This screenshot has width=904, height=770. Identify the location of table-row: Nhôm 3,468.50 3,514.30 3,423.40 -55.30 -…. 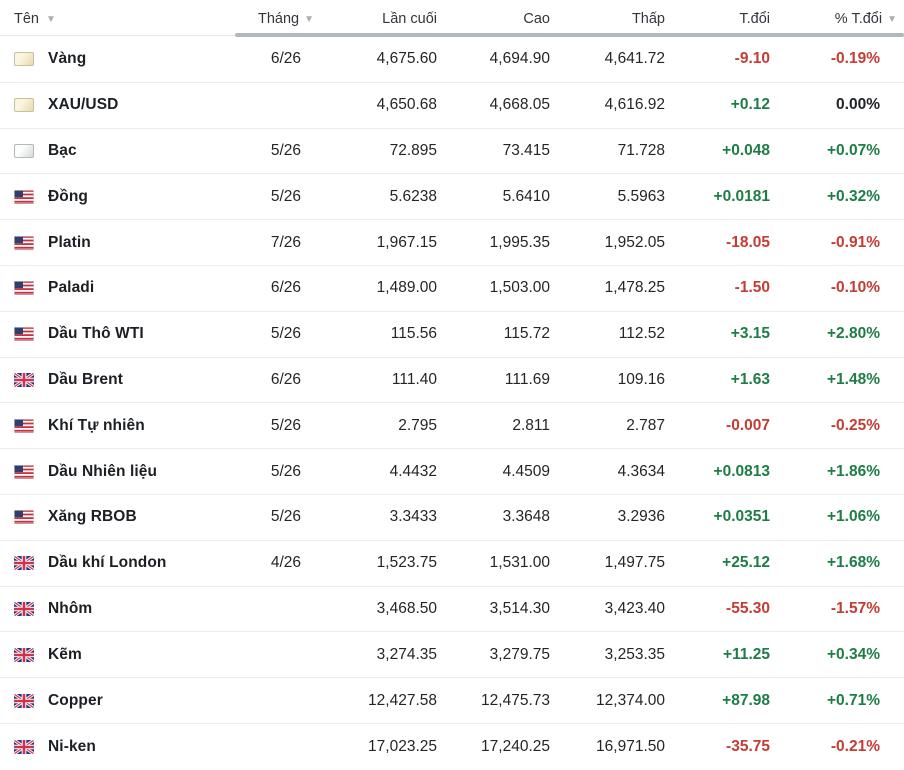
(452, 610).